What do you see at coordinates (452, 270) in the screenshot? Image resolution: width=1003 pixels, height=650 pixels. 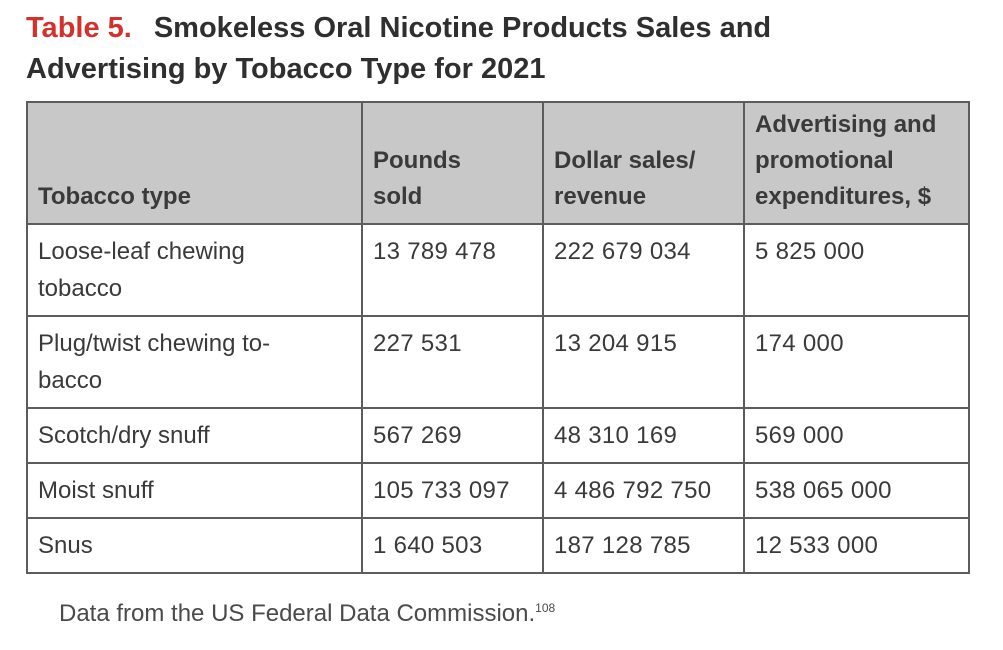 I see `cell-pounds: 13 789 478` at bounding box center [452, 270].